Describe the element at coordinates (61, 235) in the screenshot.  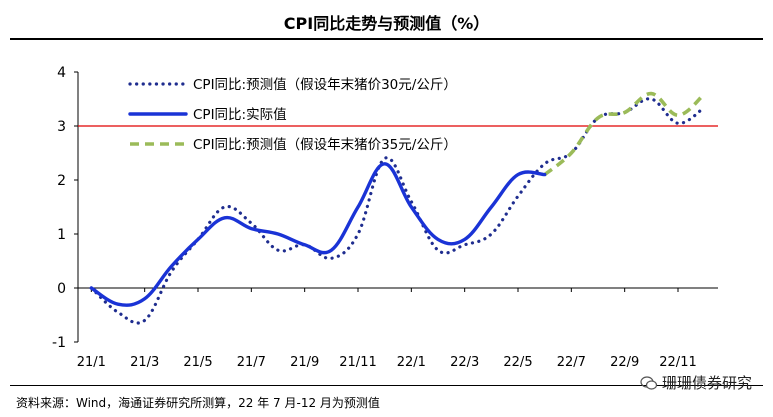
I see `y-tick-label: 1` at that location.